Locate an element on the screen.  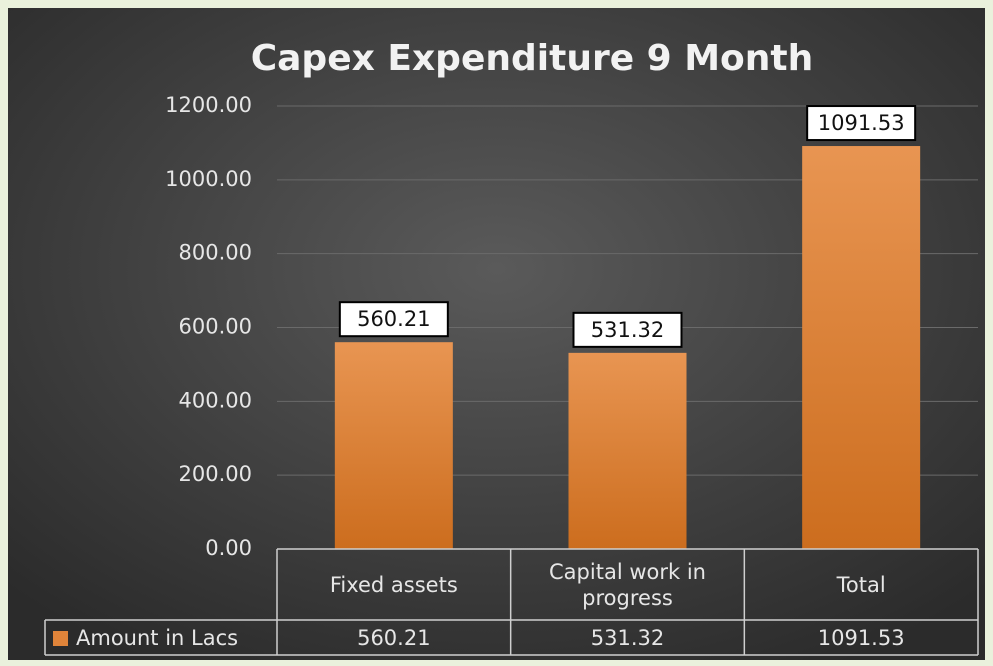
y-tick-label: 1200.00 is located at coordinates (208, 105).